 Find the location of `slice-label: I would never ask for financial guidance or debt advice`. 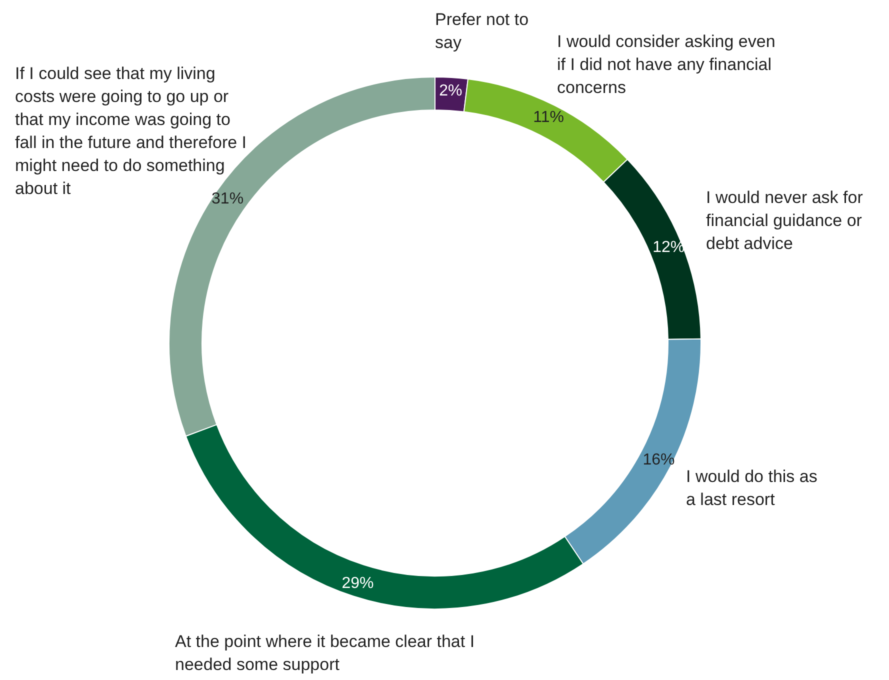

slice-label: I would never ask for financial guidance or debt advice is located at coordinates (787, 220).